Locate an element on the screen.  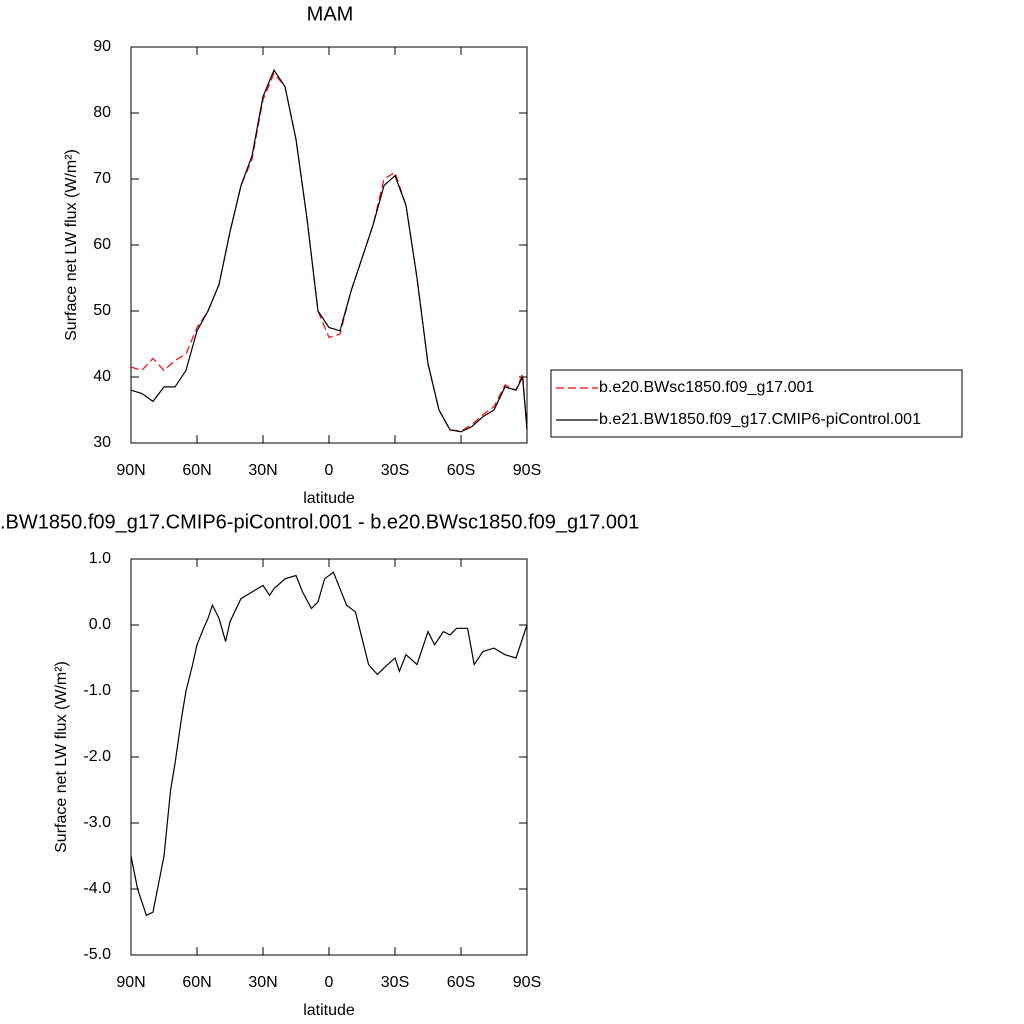
y-tick-label: 0.0 is located at coordinates (100, 624).